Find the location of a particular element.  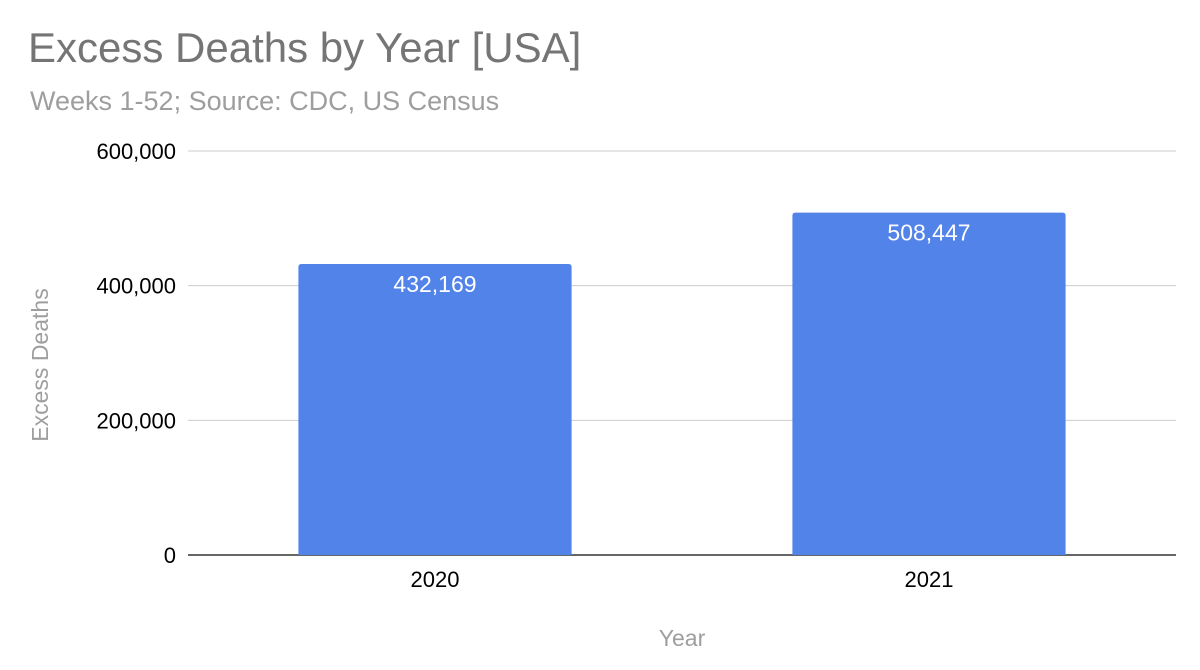

bar-2021 is located at coordinates (929, 383).